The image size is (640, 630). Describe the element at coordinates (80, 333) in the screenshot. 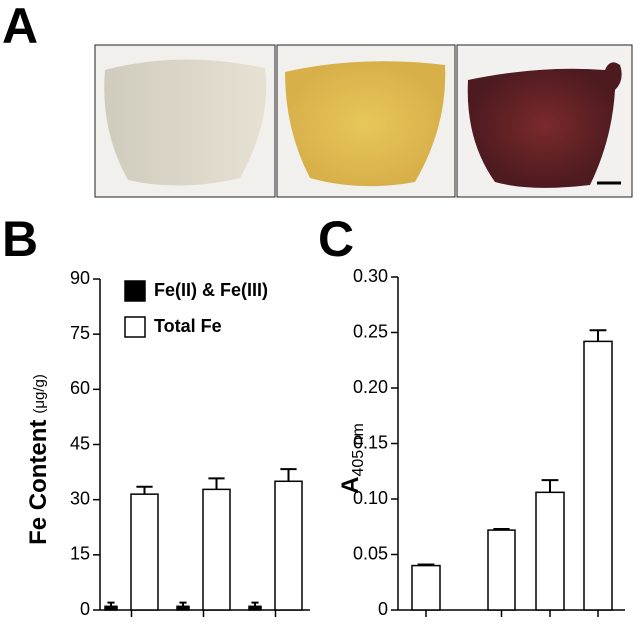

I see `y-tick-label: 75` at that location.